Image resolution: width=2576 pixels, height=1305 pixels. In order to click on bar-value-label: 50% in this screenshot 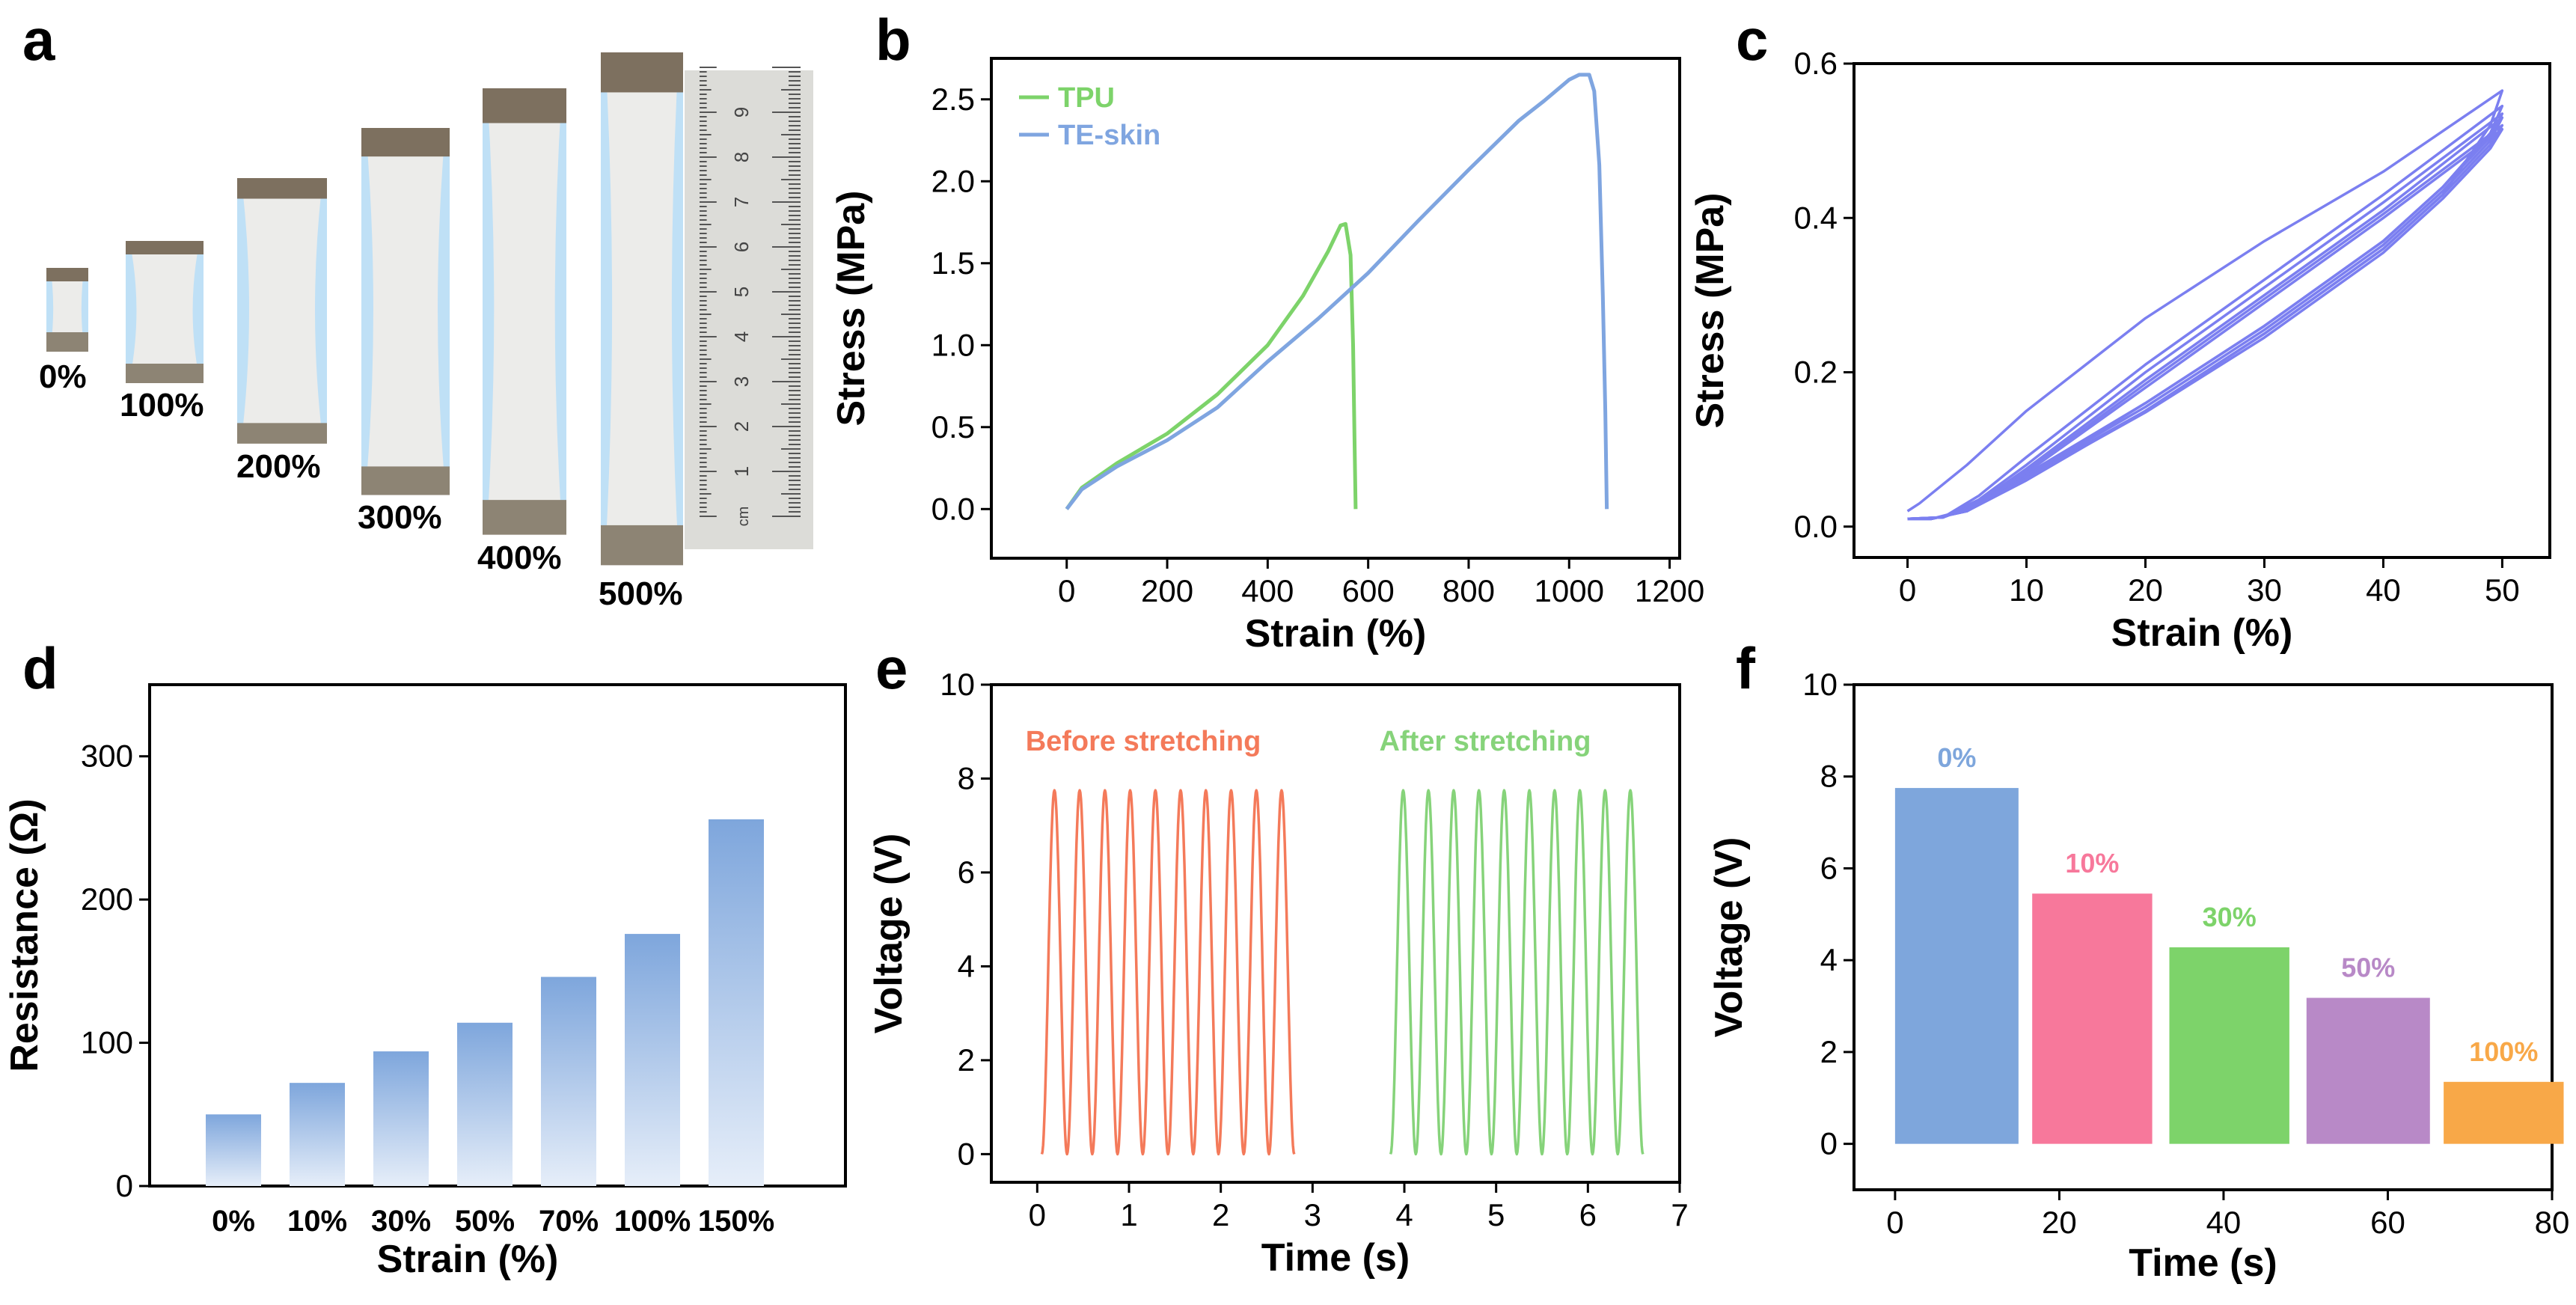, I will do `click(2368, 968)`.